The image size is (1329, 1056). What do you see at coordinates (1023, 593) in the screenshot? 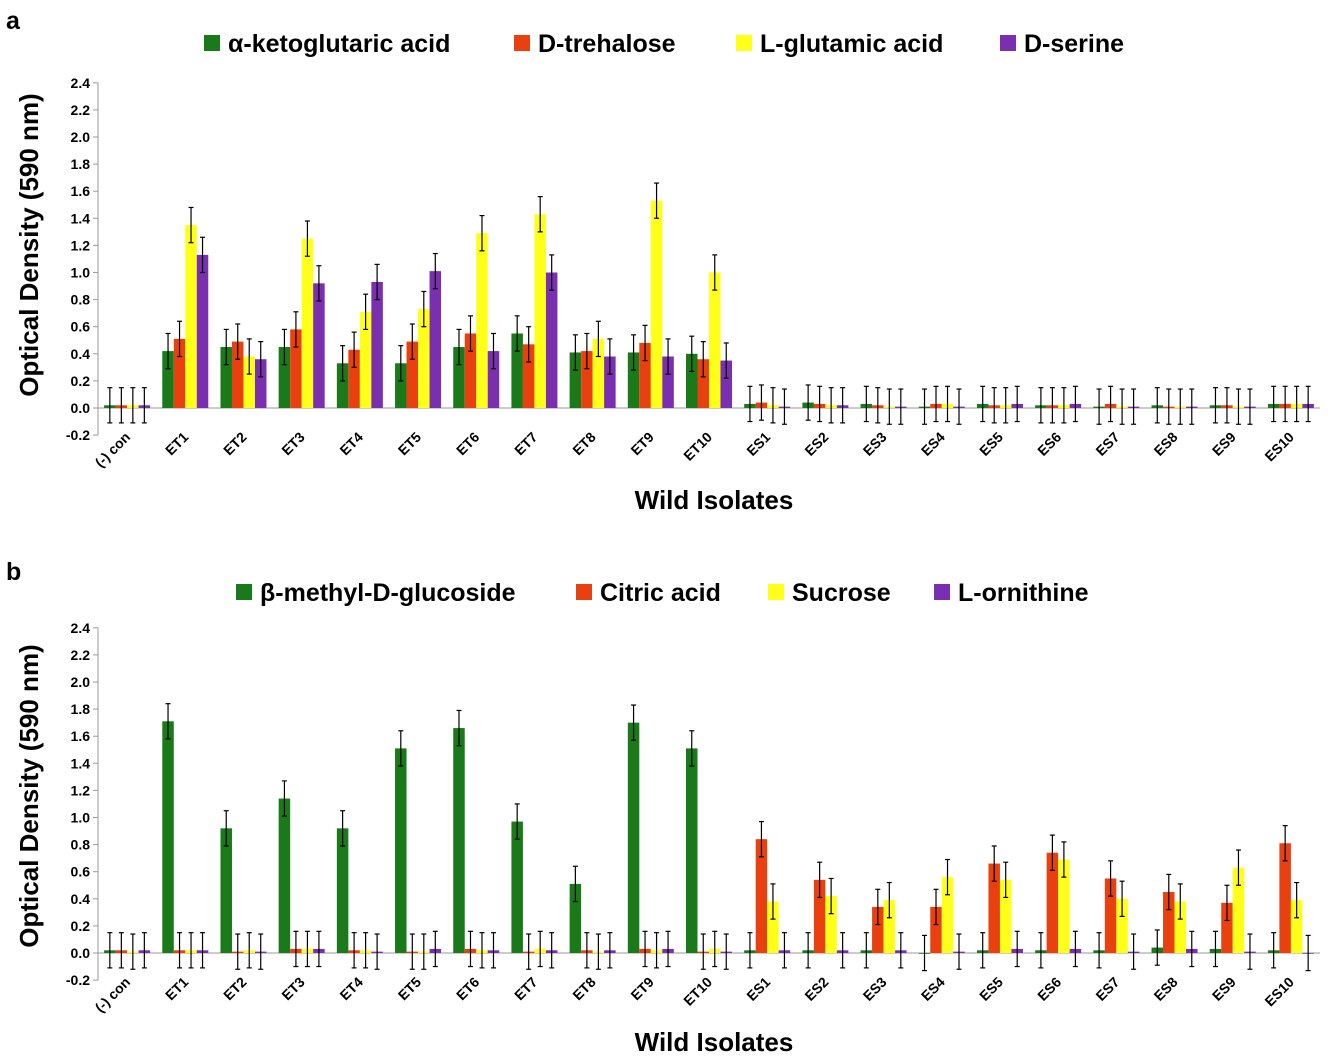
I see `panel-b-legend-label-3: L-ornithine` at bounding box center [1023, 593].